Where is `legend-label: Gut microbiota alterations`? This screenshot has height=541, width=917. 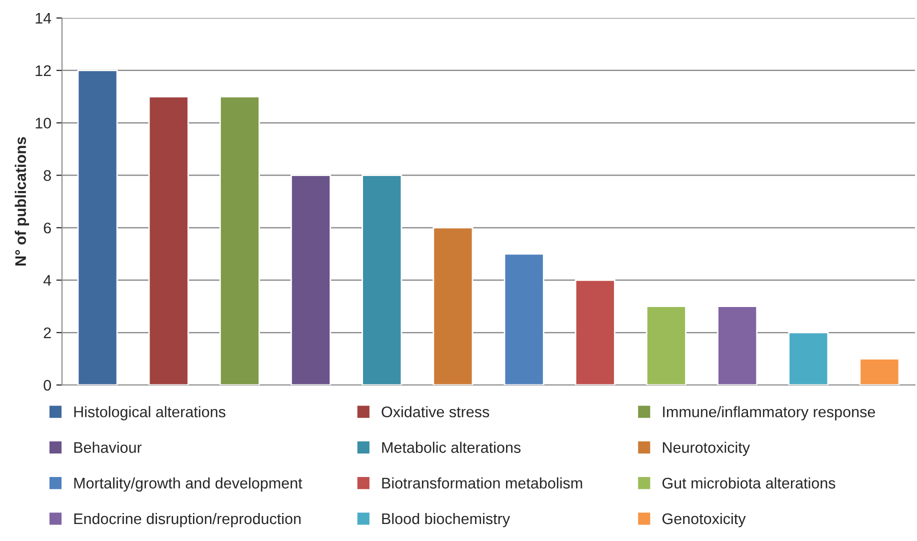
legend-label: Gut microbiota alterations is located at coordinates (749, 483).